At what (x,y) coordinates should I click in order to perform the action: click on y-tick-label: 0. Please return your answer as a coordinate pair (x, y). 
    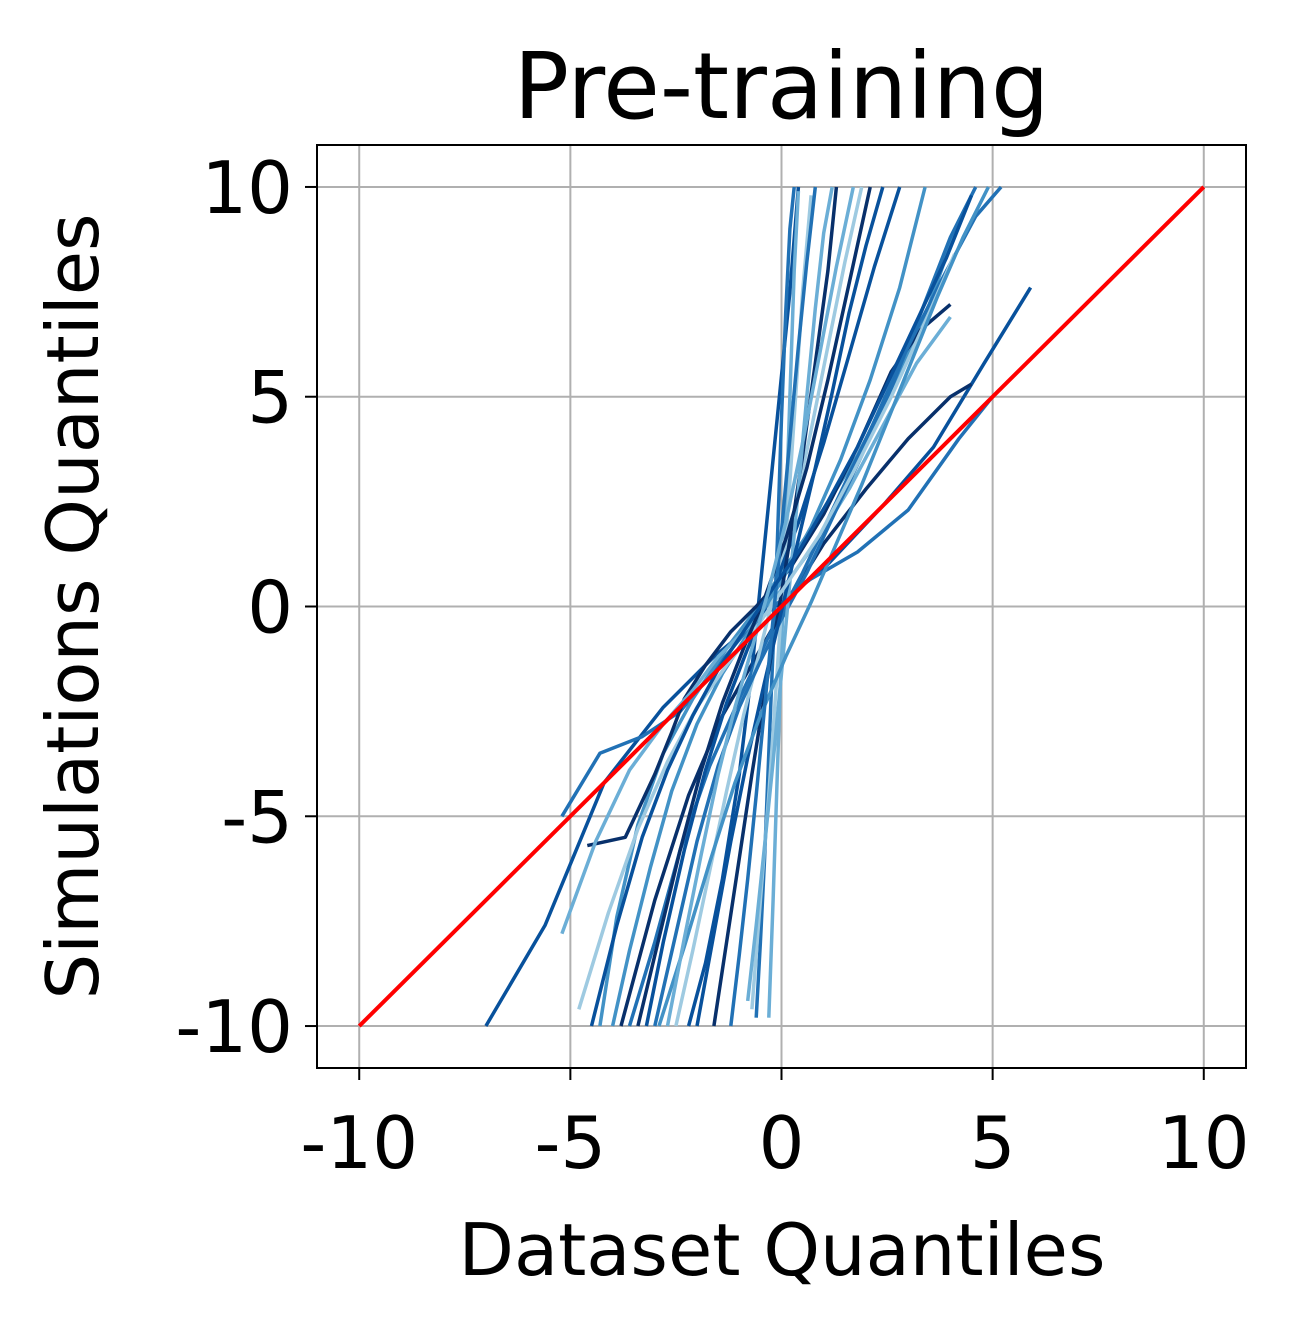
    Looking at the image, I should click on (270, 608).